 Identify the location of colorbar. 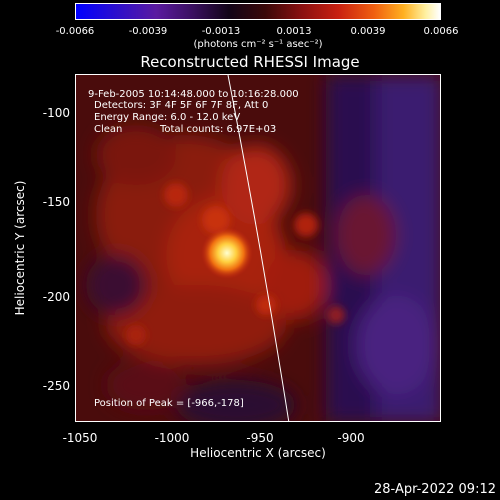
(258, 11).